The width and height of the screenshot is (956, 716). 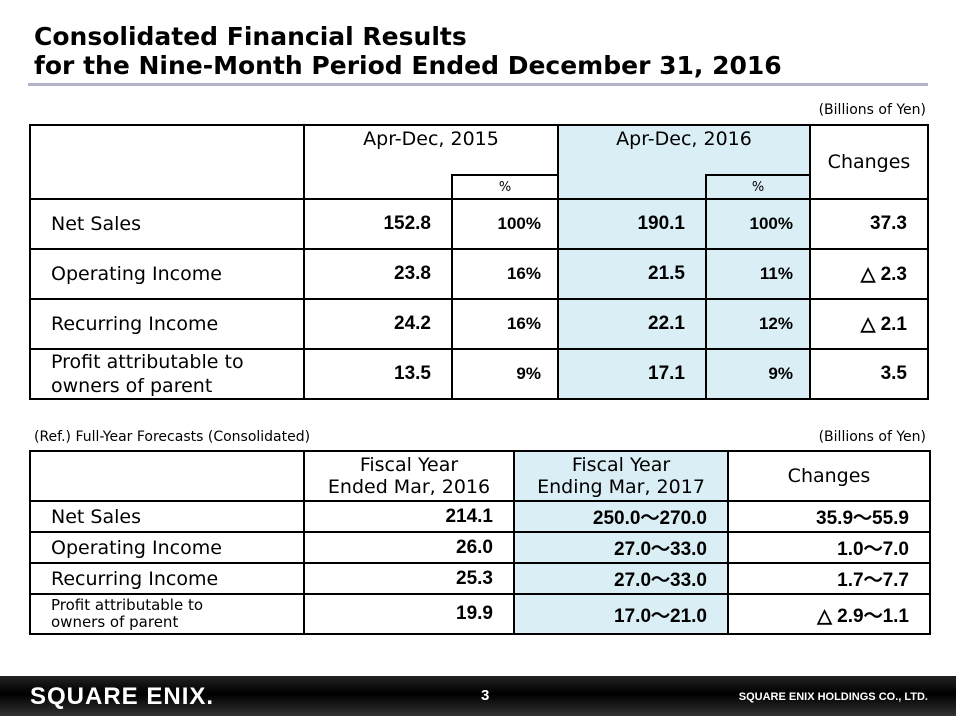 What do you see at coordinates (378, 324) in the screenshot?
I see `value-2015: 24.2` at bounding box center [378, 324].